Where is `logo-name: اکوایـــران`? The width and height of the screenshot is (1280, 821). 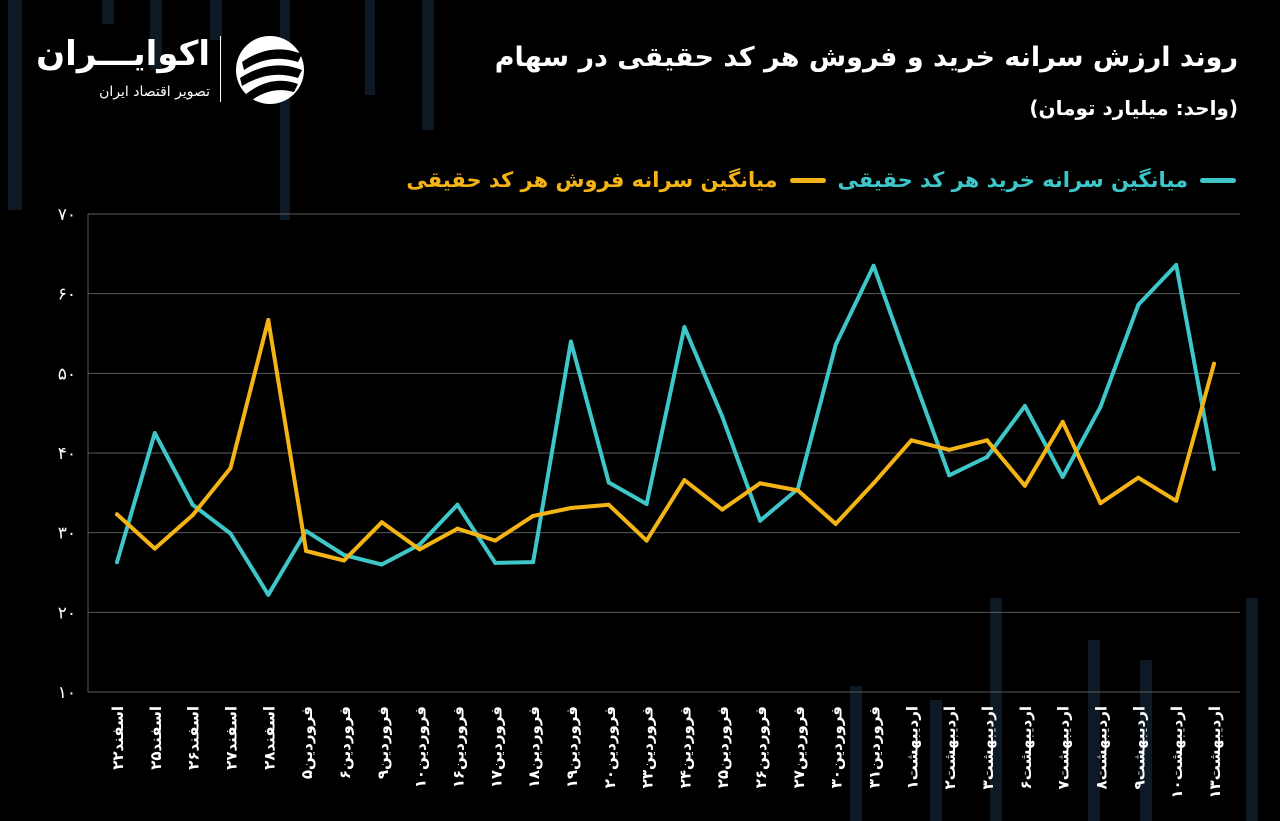
logo-name: اکوایـــران is located at coordinates (123, 54).